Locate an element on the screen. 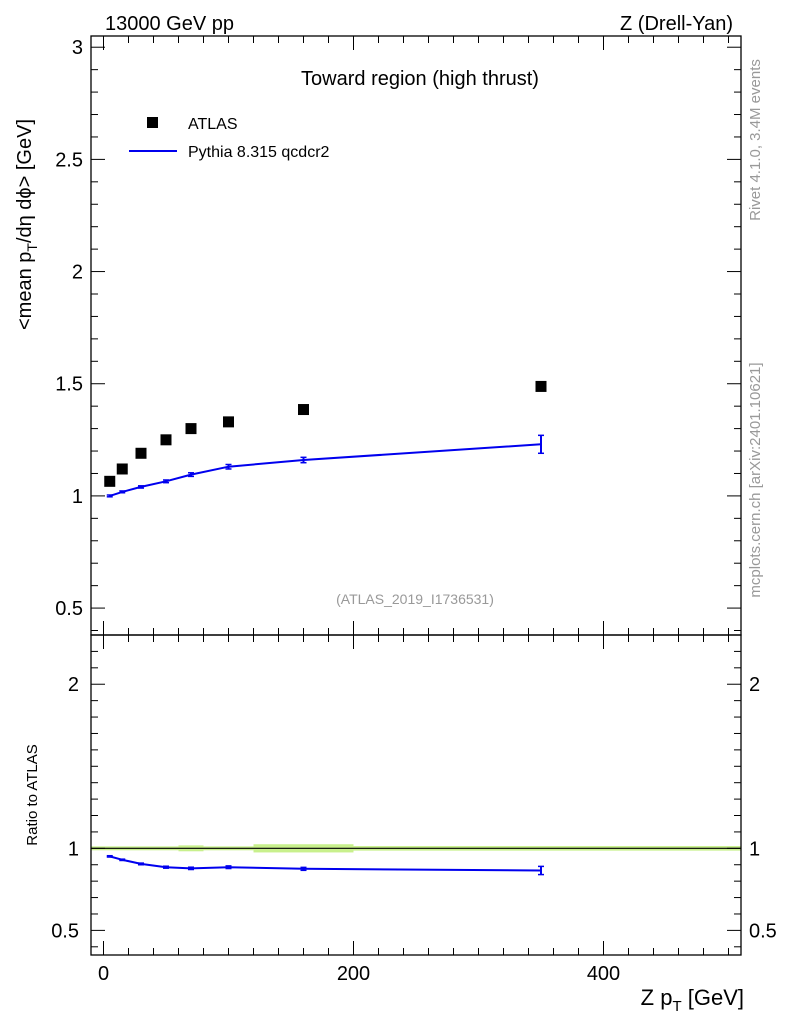 The image size is (786, 1024). ratio-ylabel: Ratio to ATLAS is located at coordinates (32, 794).